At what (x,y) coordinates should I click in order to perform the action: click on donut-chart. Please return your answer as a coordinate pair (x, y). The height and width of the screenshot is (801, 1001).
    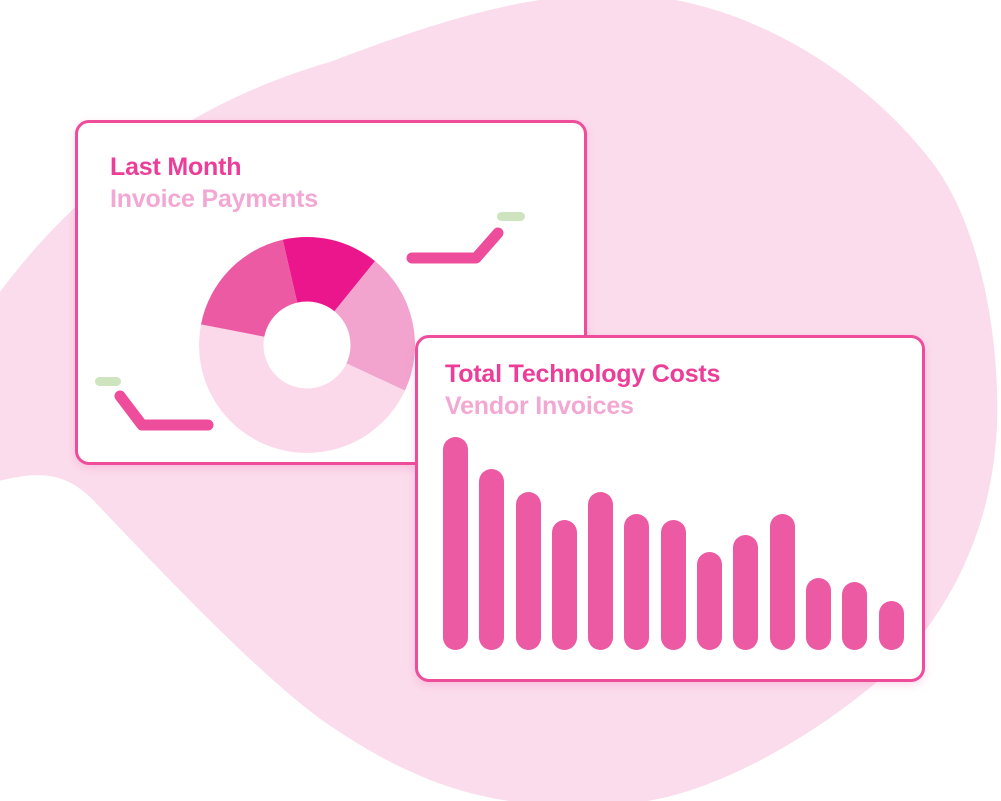
    Looking at the image, I should click on (307, 345).